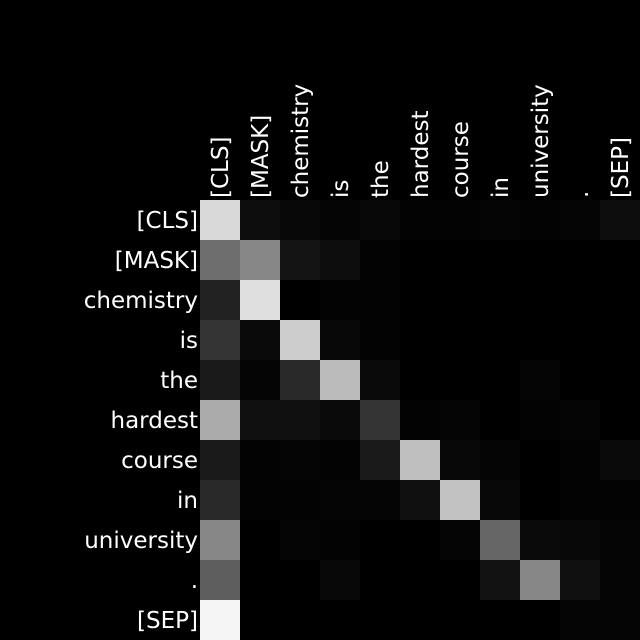 This screenshot has width=640, height=640. I want to click on x-tick-label: the, so click(381, 179).